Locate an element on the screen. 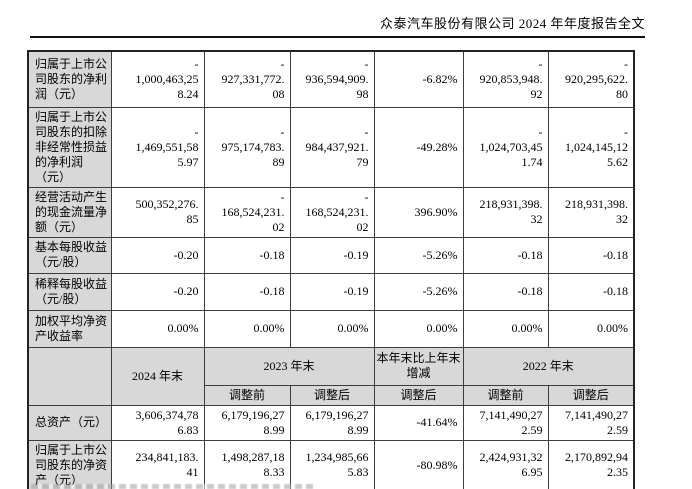 Image resolution: width=692 pixels, height=489 pixels. cell-value: 1,234,985,66 5.83 is located at coordinates (332, 464).